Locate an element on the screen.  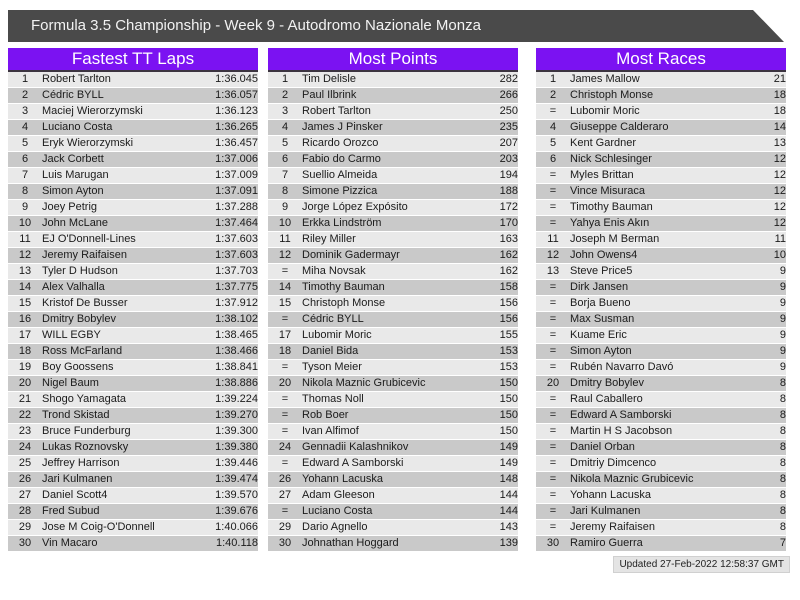
value-cell: 1:37.091 is located at coordinates (227, 192).